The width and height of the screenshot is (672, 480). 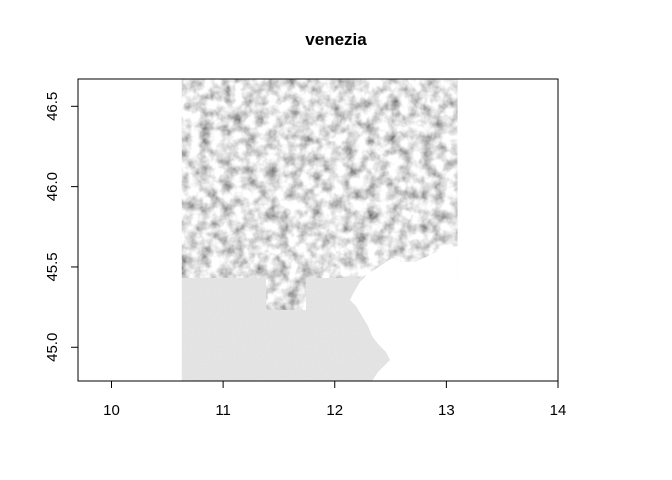 I want to click on x-tick-label: 10, so click(x=111, y=410).